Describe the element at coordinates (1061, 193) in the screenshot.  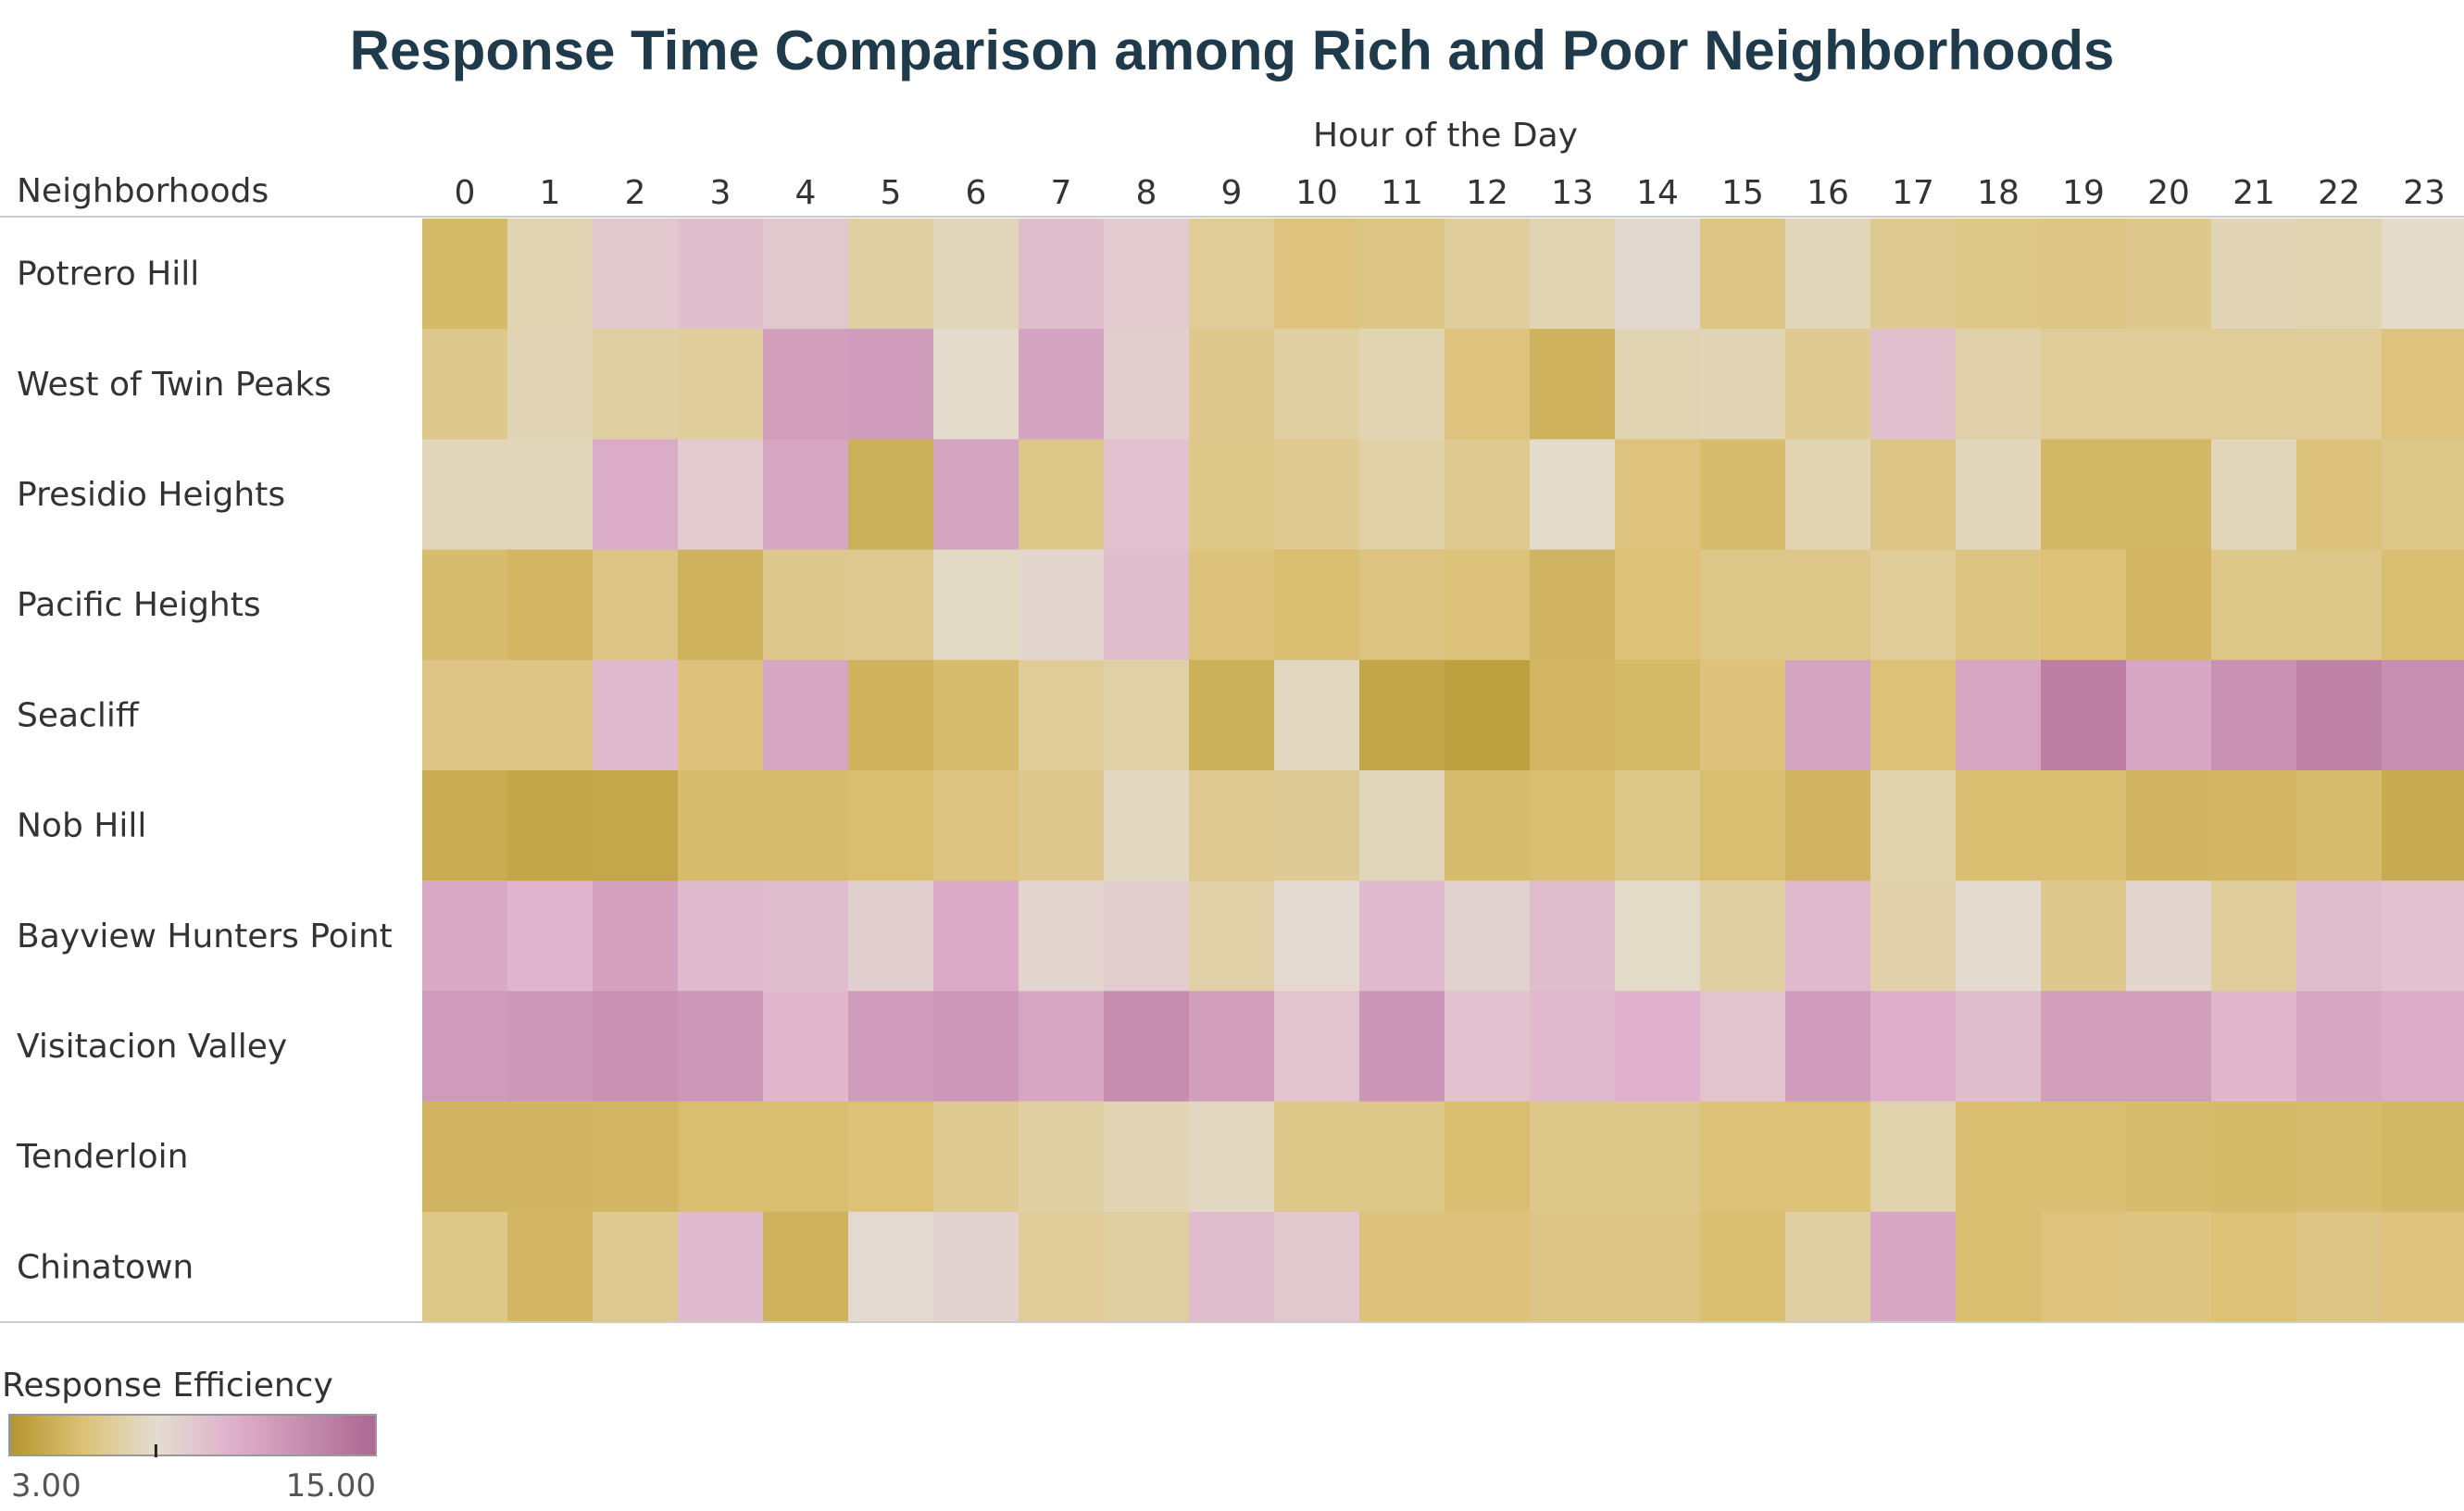
I see `hour-tick-label: 7` at that location.